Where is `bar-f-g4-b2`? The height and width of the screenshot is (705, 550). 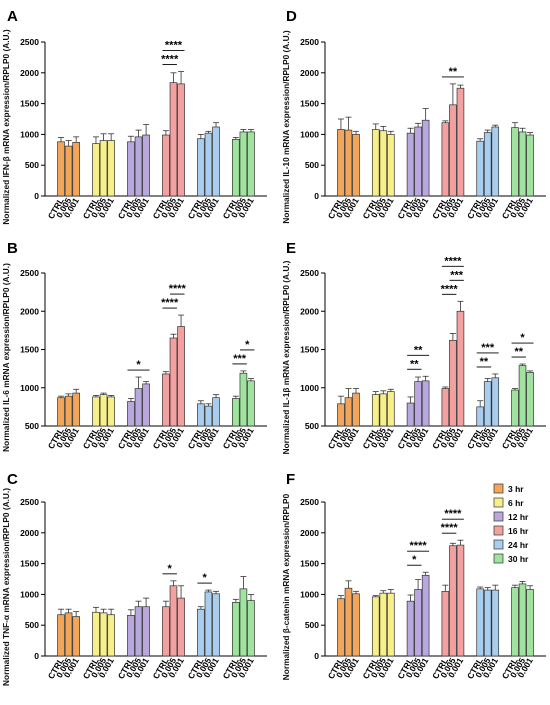 bar-f-g4-b2 is located at coordinates (495, 623).